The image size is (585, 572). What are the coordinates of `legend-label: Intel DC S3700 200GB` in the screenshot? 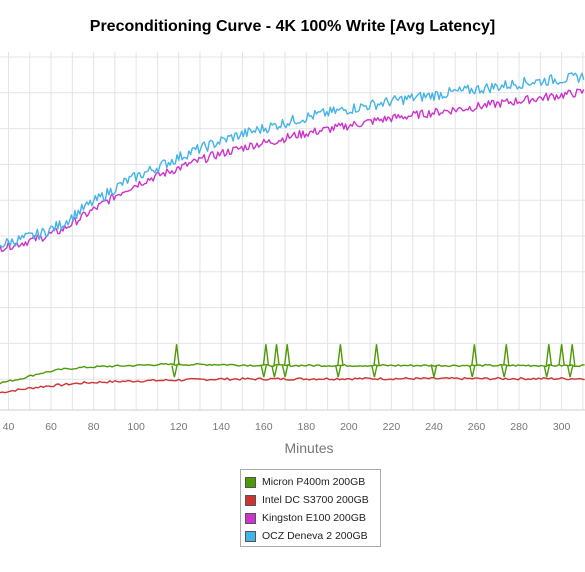 It's located at (315, 500).